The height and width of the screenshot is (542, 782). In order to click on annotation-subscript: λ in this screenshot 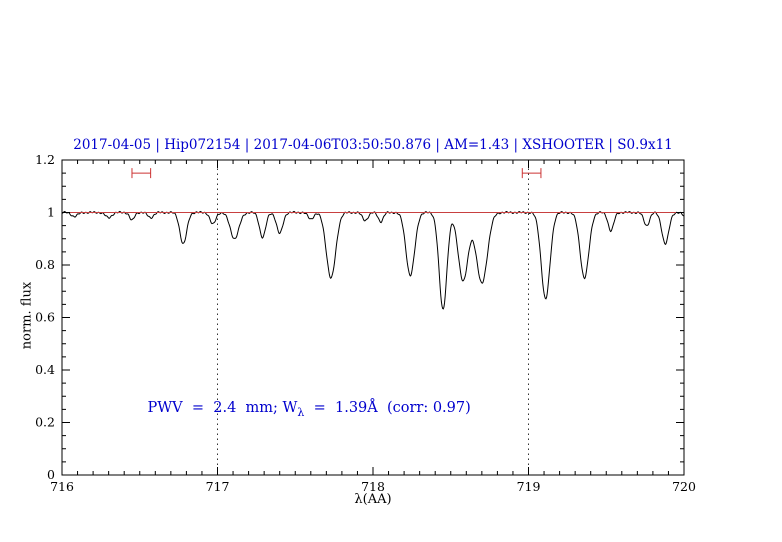, I will do `click(301, 412)`.